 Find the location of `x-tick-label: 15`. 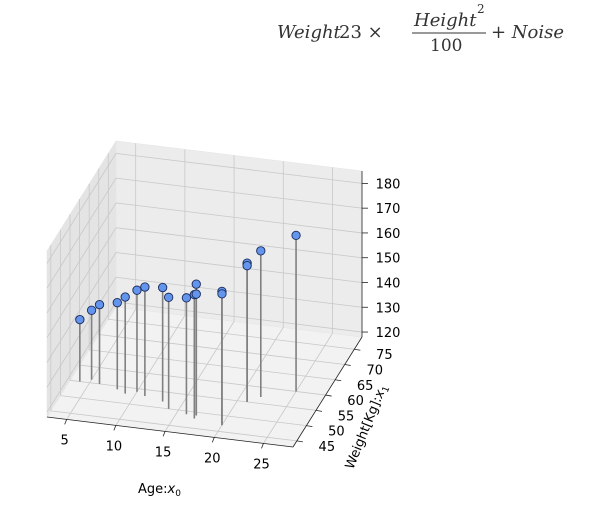

x-tick-label: 15 is located at coordinates (163, 452).